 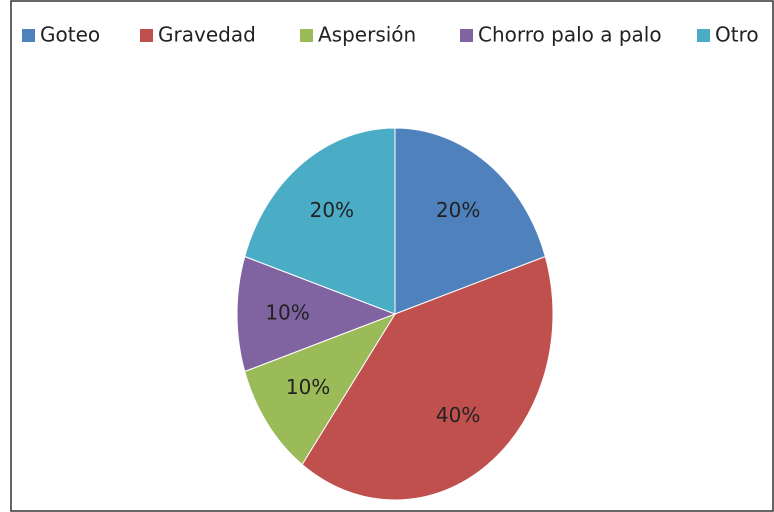 I want to click on legend-label: Goteo, so click(x=70, y=35).